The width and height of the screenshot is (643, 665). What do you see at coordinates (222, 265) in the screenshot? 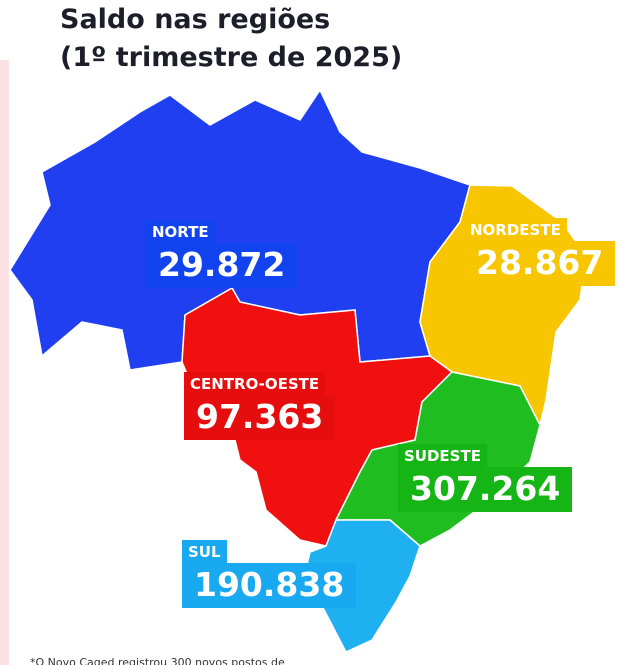
I see `region-value: 29.872` at bounding box center [222, 265].